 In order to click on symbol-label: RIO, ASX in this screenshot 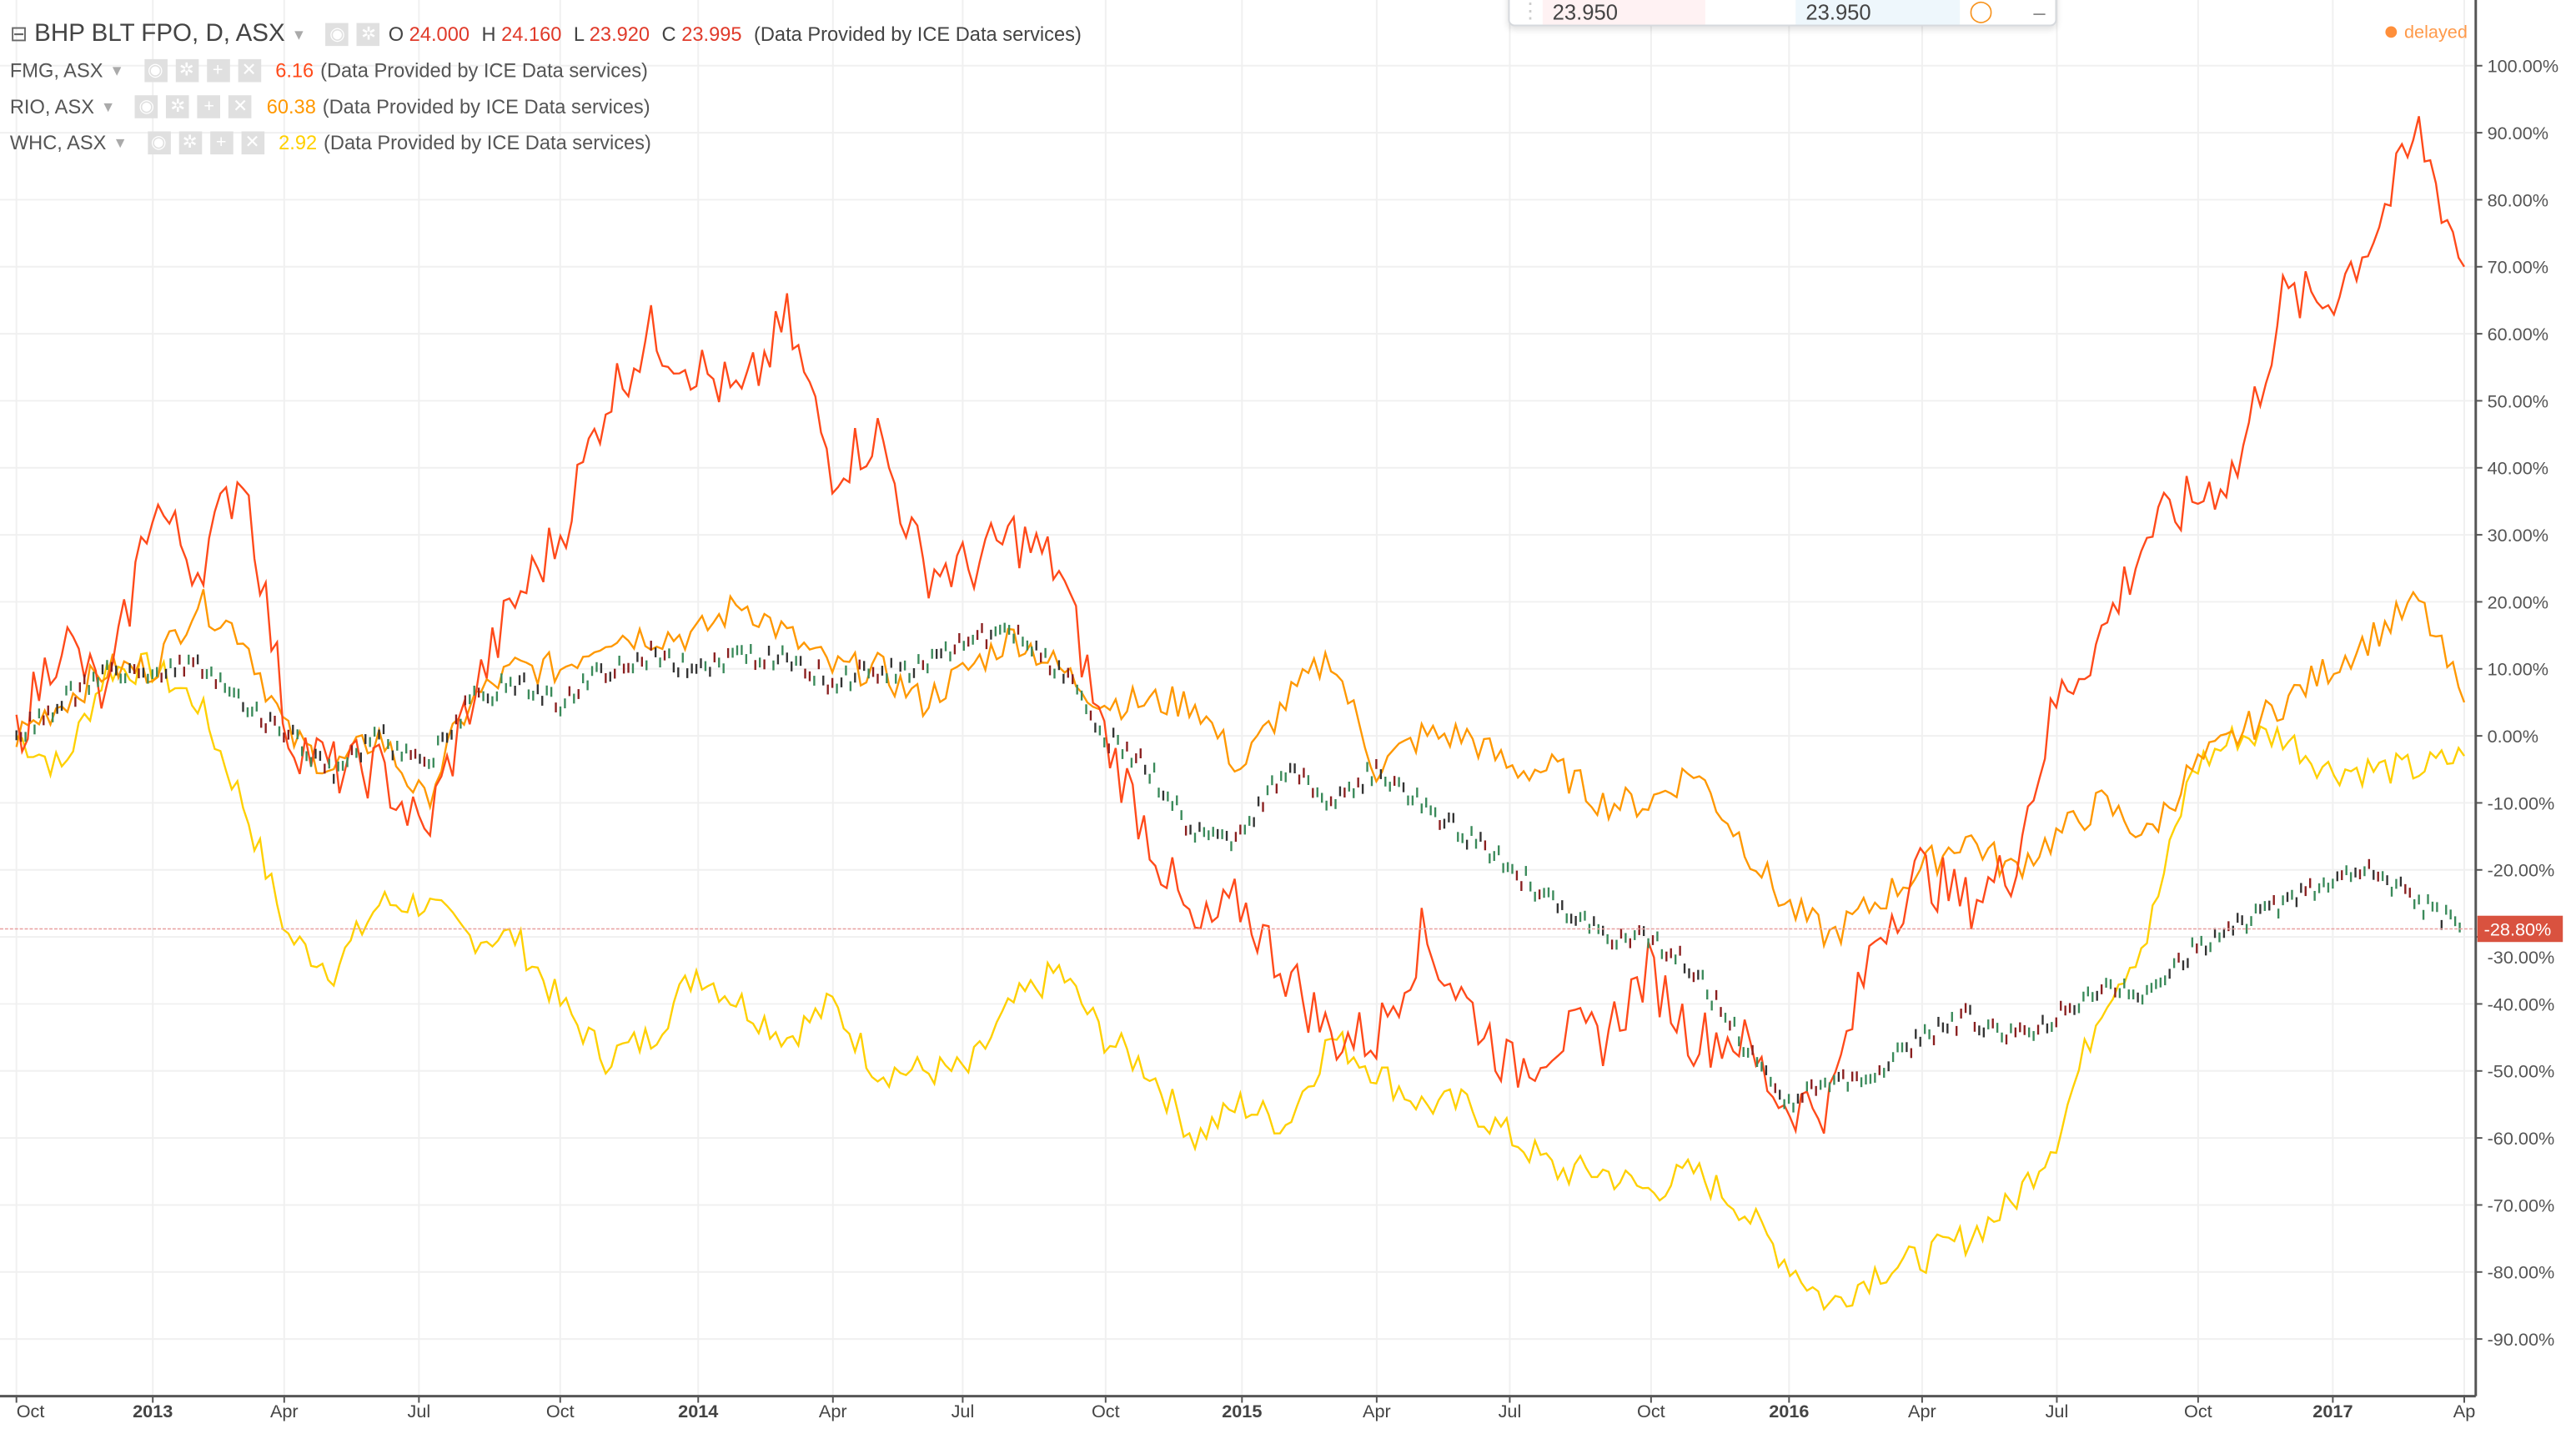, I will do `click(51, 106)`.